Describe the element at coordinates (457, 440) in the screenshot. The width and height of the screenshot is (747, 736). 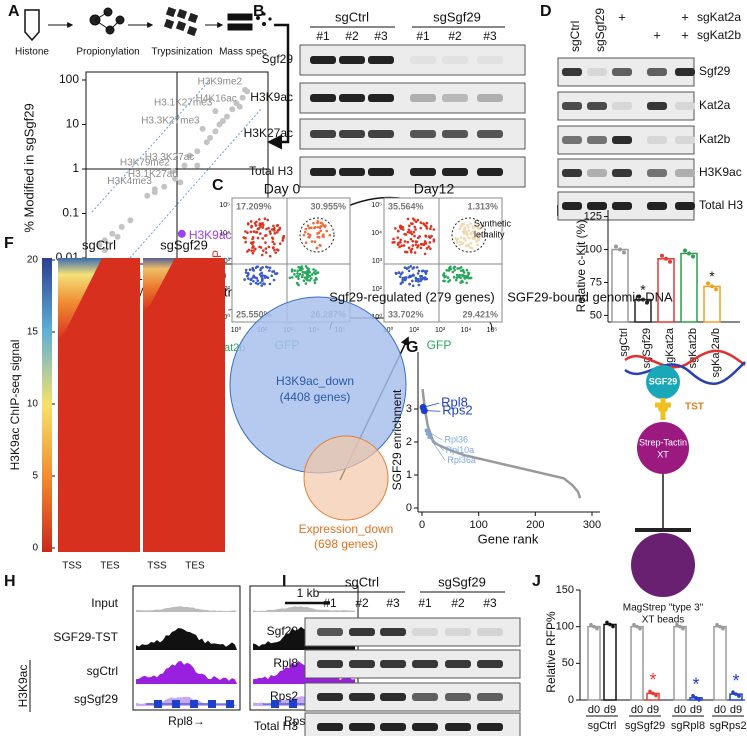
I see `gene-label: Rpl36` at that location.